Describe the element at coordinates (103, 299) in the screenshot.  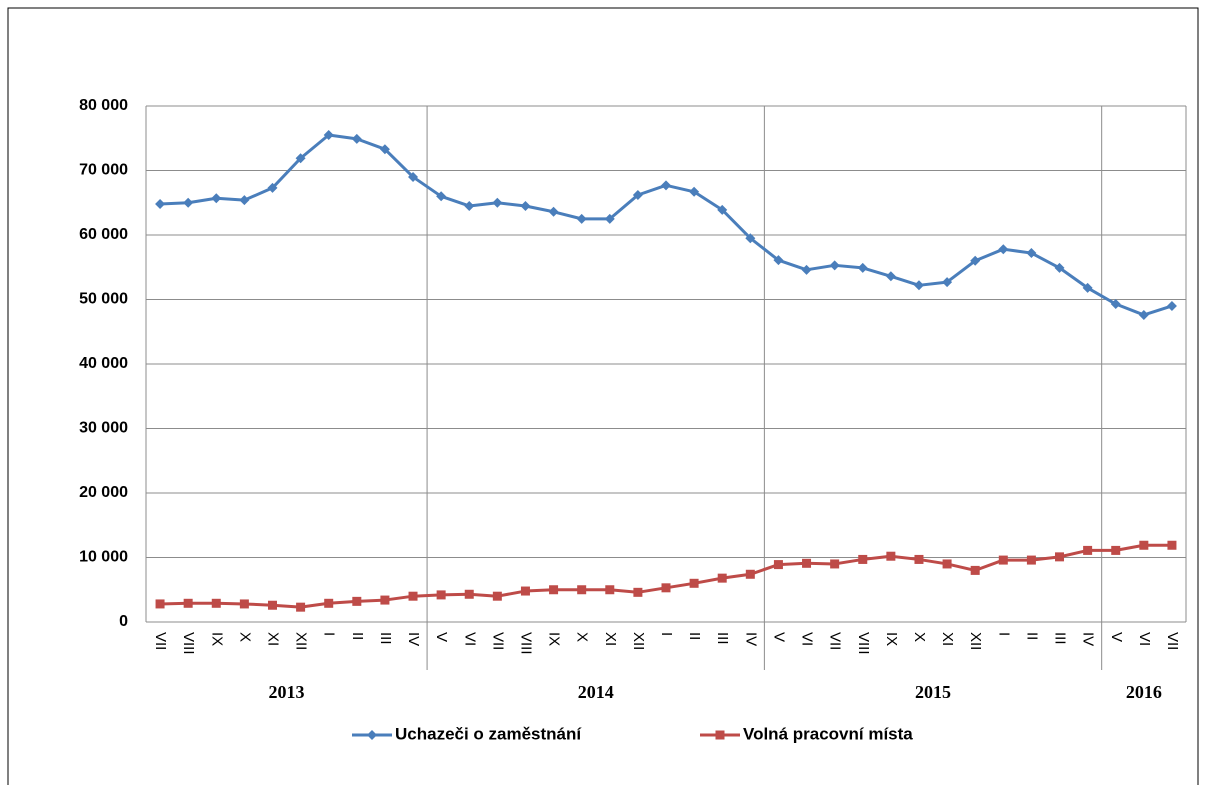
I see `y-tick-label: 50 000` at that location.